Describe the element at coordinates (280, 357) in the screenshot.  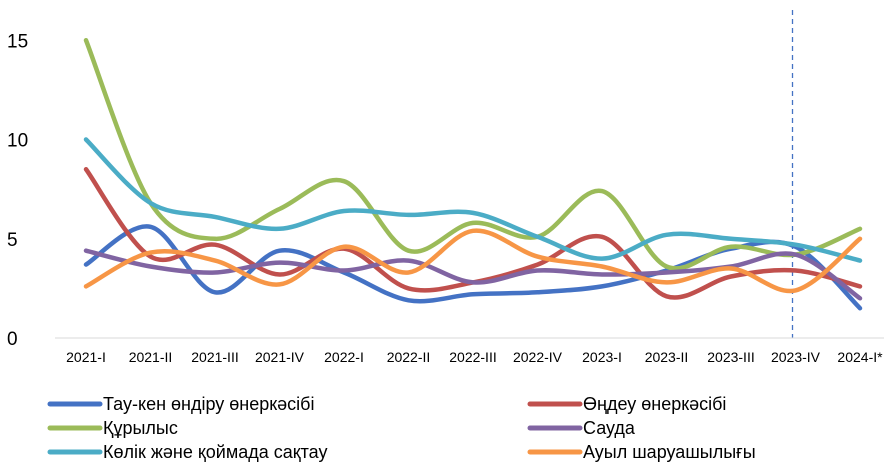
I see `x-tick-label: 2021-IV` at that location.